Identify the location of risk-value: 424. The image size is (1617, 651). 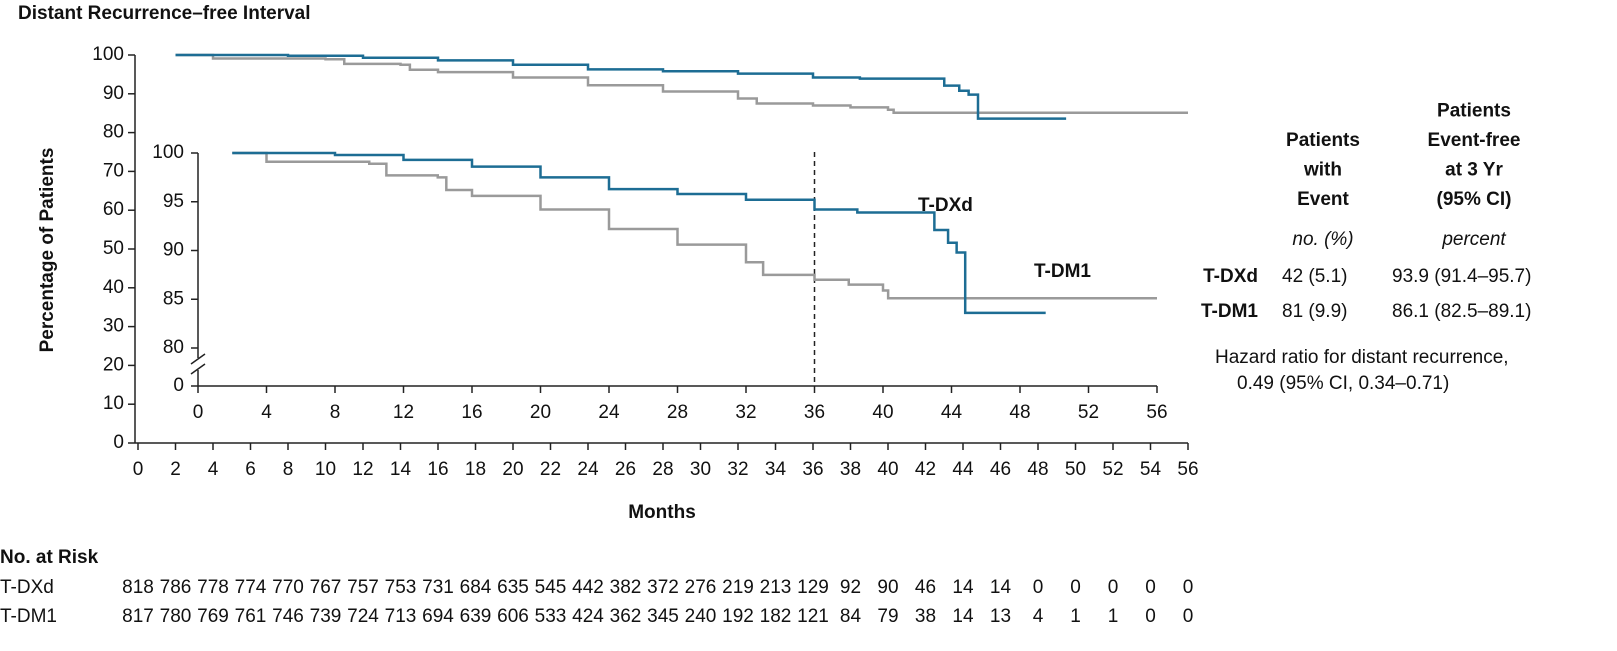
(588, 616).